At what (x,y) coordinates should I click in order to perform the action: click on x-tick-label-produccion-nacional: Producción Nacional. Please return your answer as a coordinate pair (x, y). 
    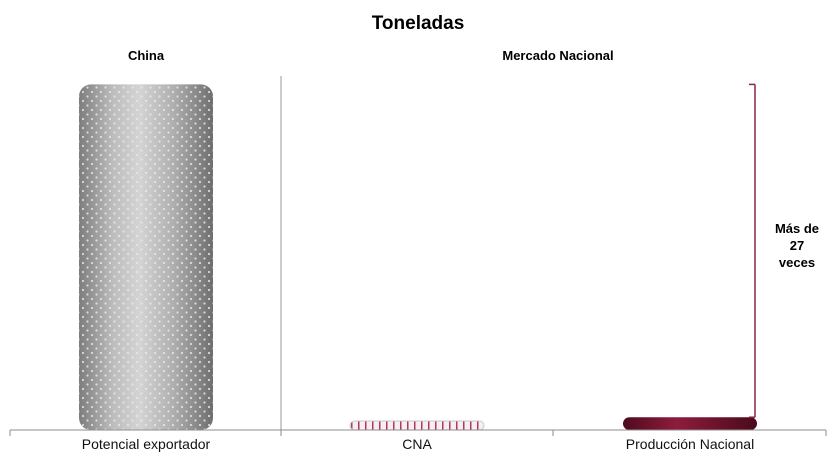
    Looking at the image, I should click on (690, 444).